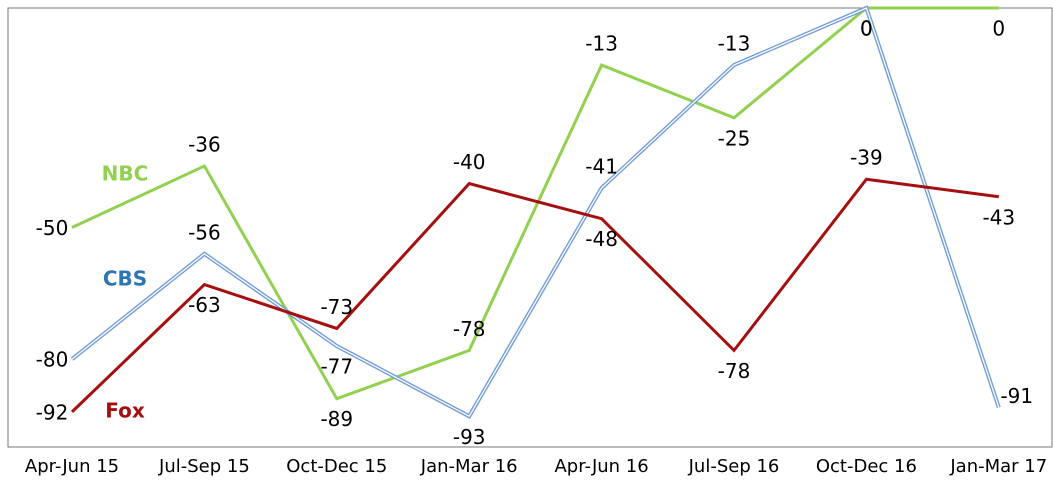 The width and height of the screenshot is (1053, 483). I want to click on data-label: -80, so click(52, 360).